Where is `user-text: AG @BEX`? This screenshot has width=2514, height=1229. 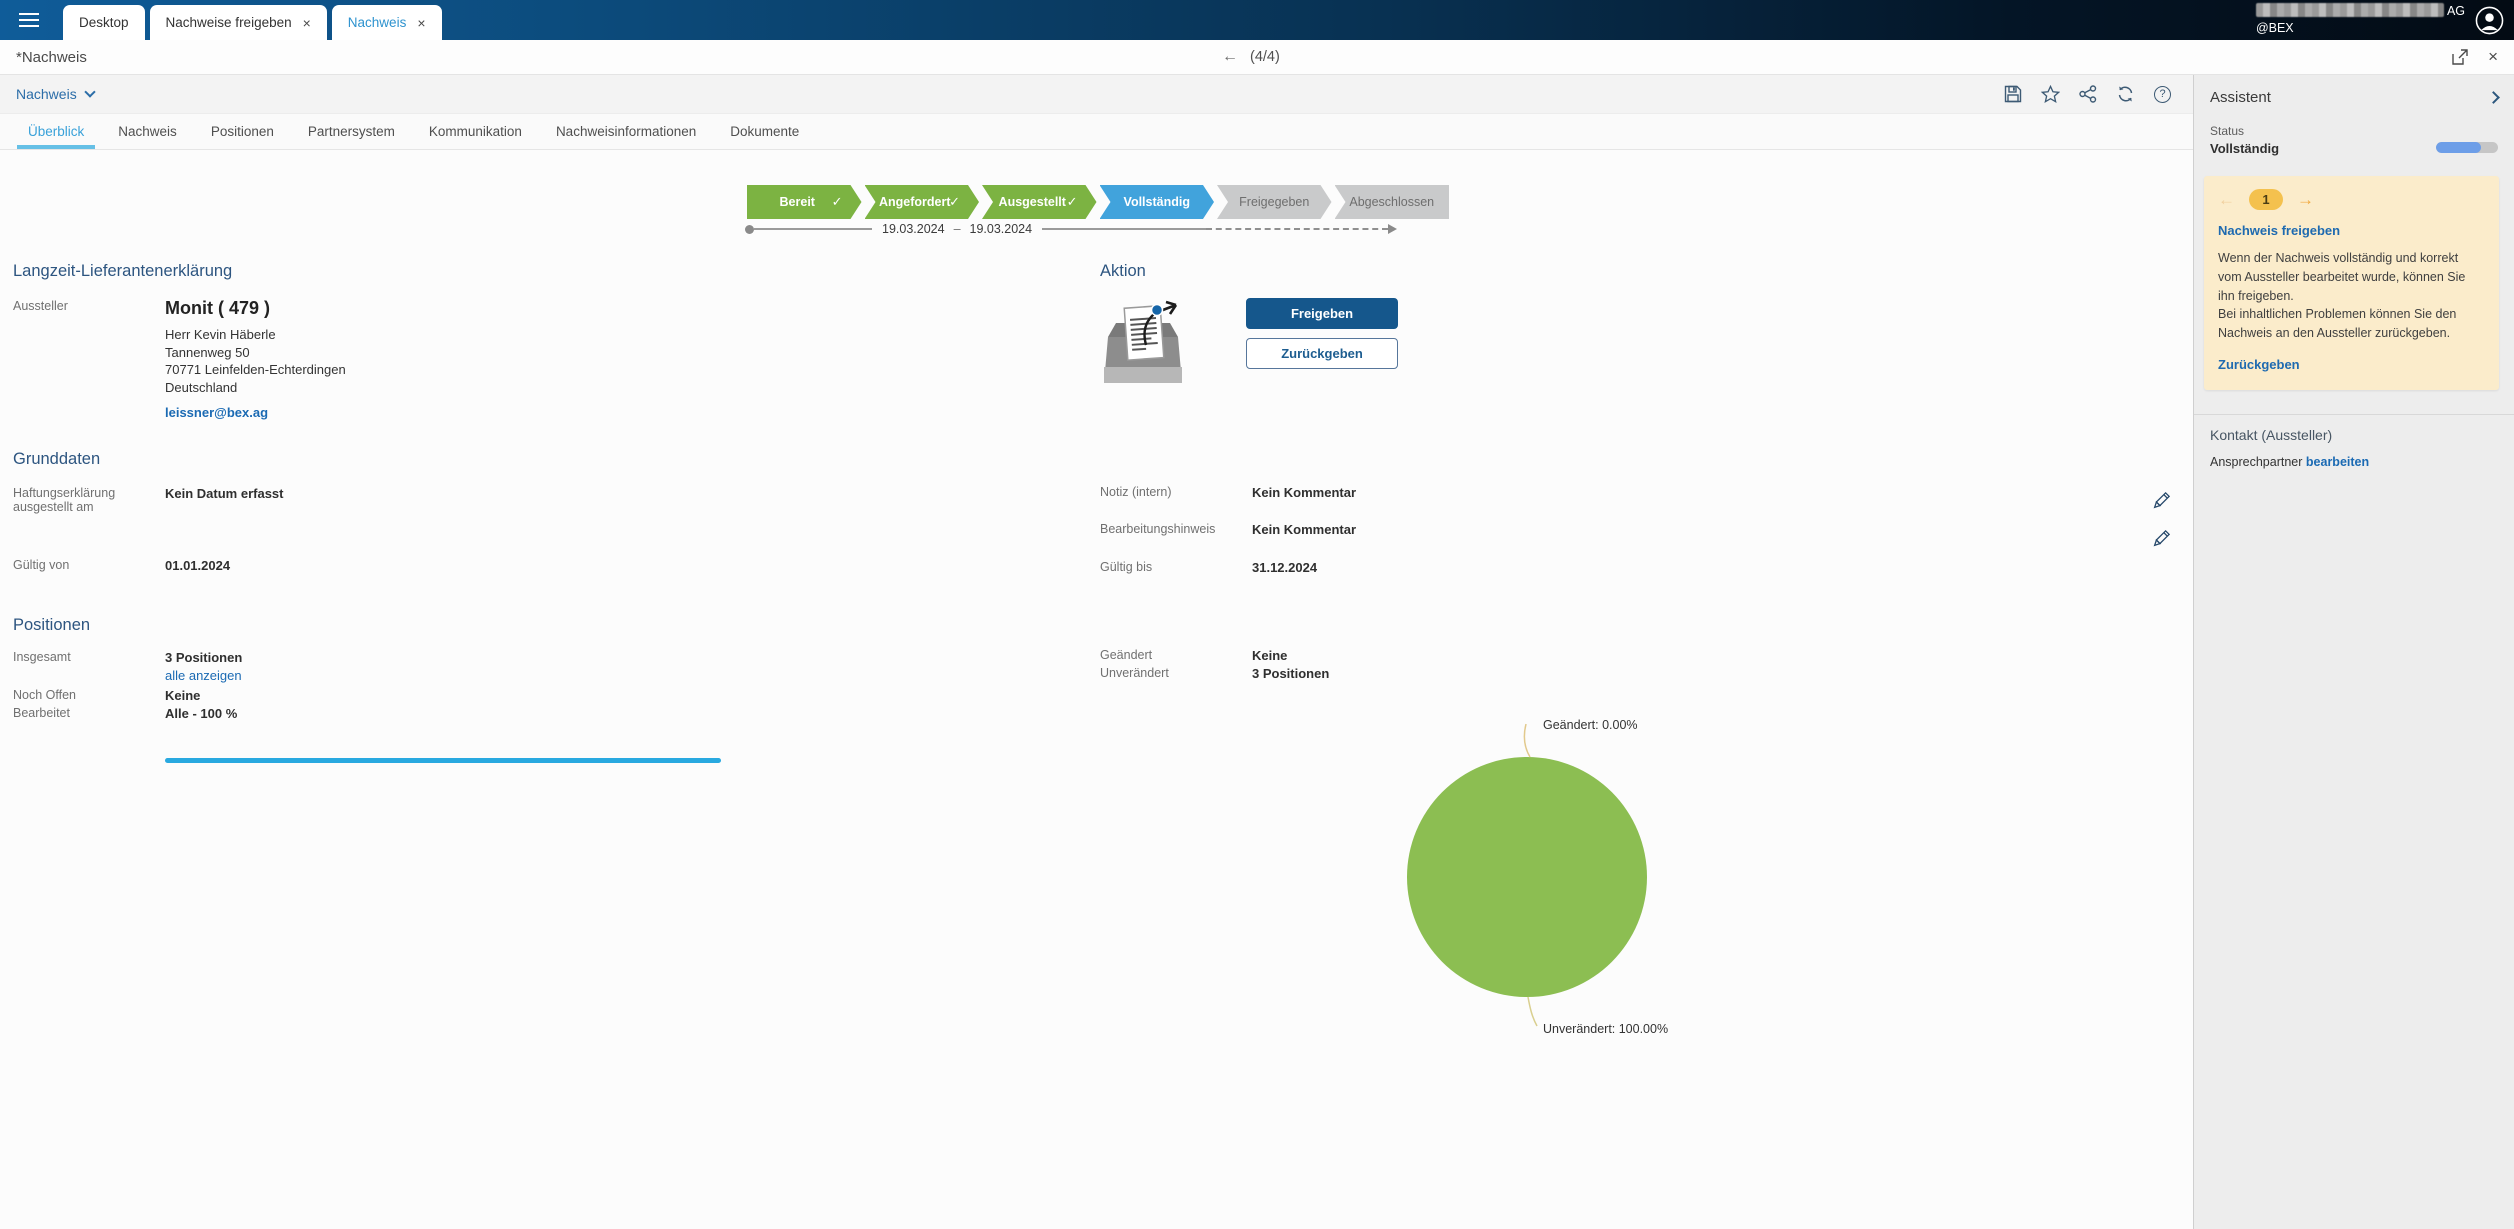
user-text: AG @BEX is located at coordinates (2360, 20).